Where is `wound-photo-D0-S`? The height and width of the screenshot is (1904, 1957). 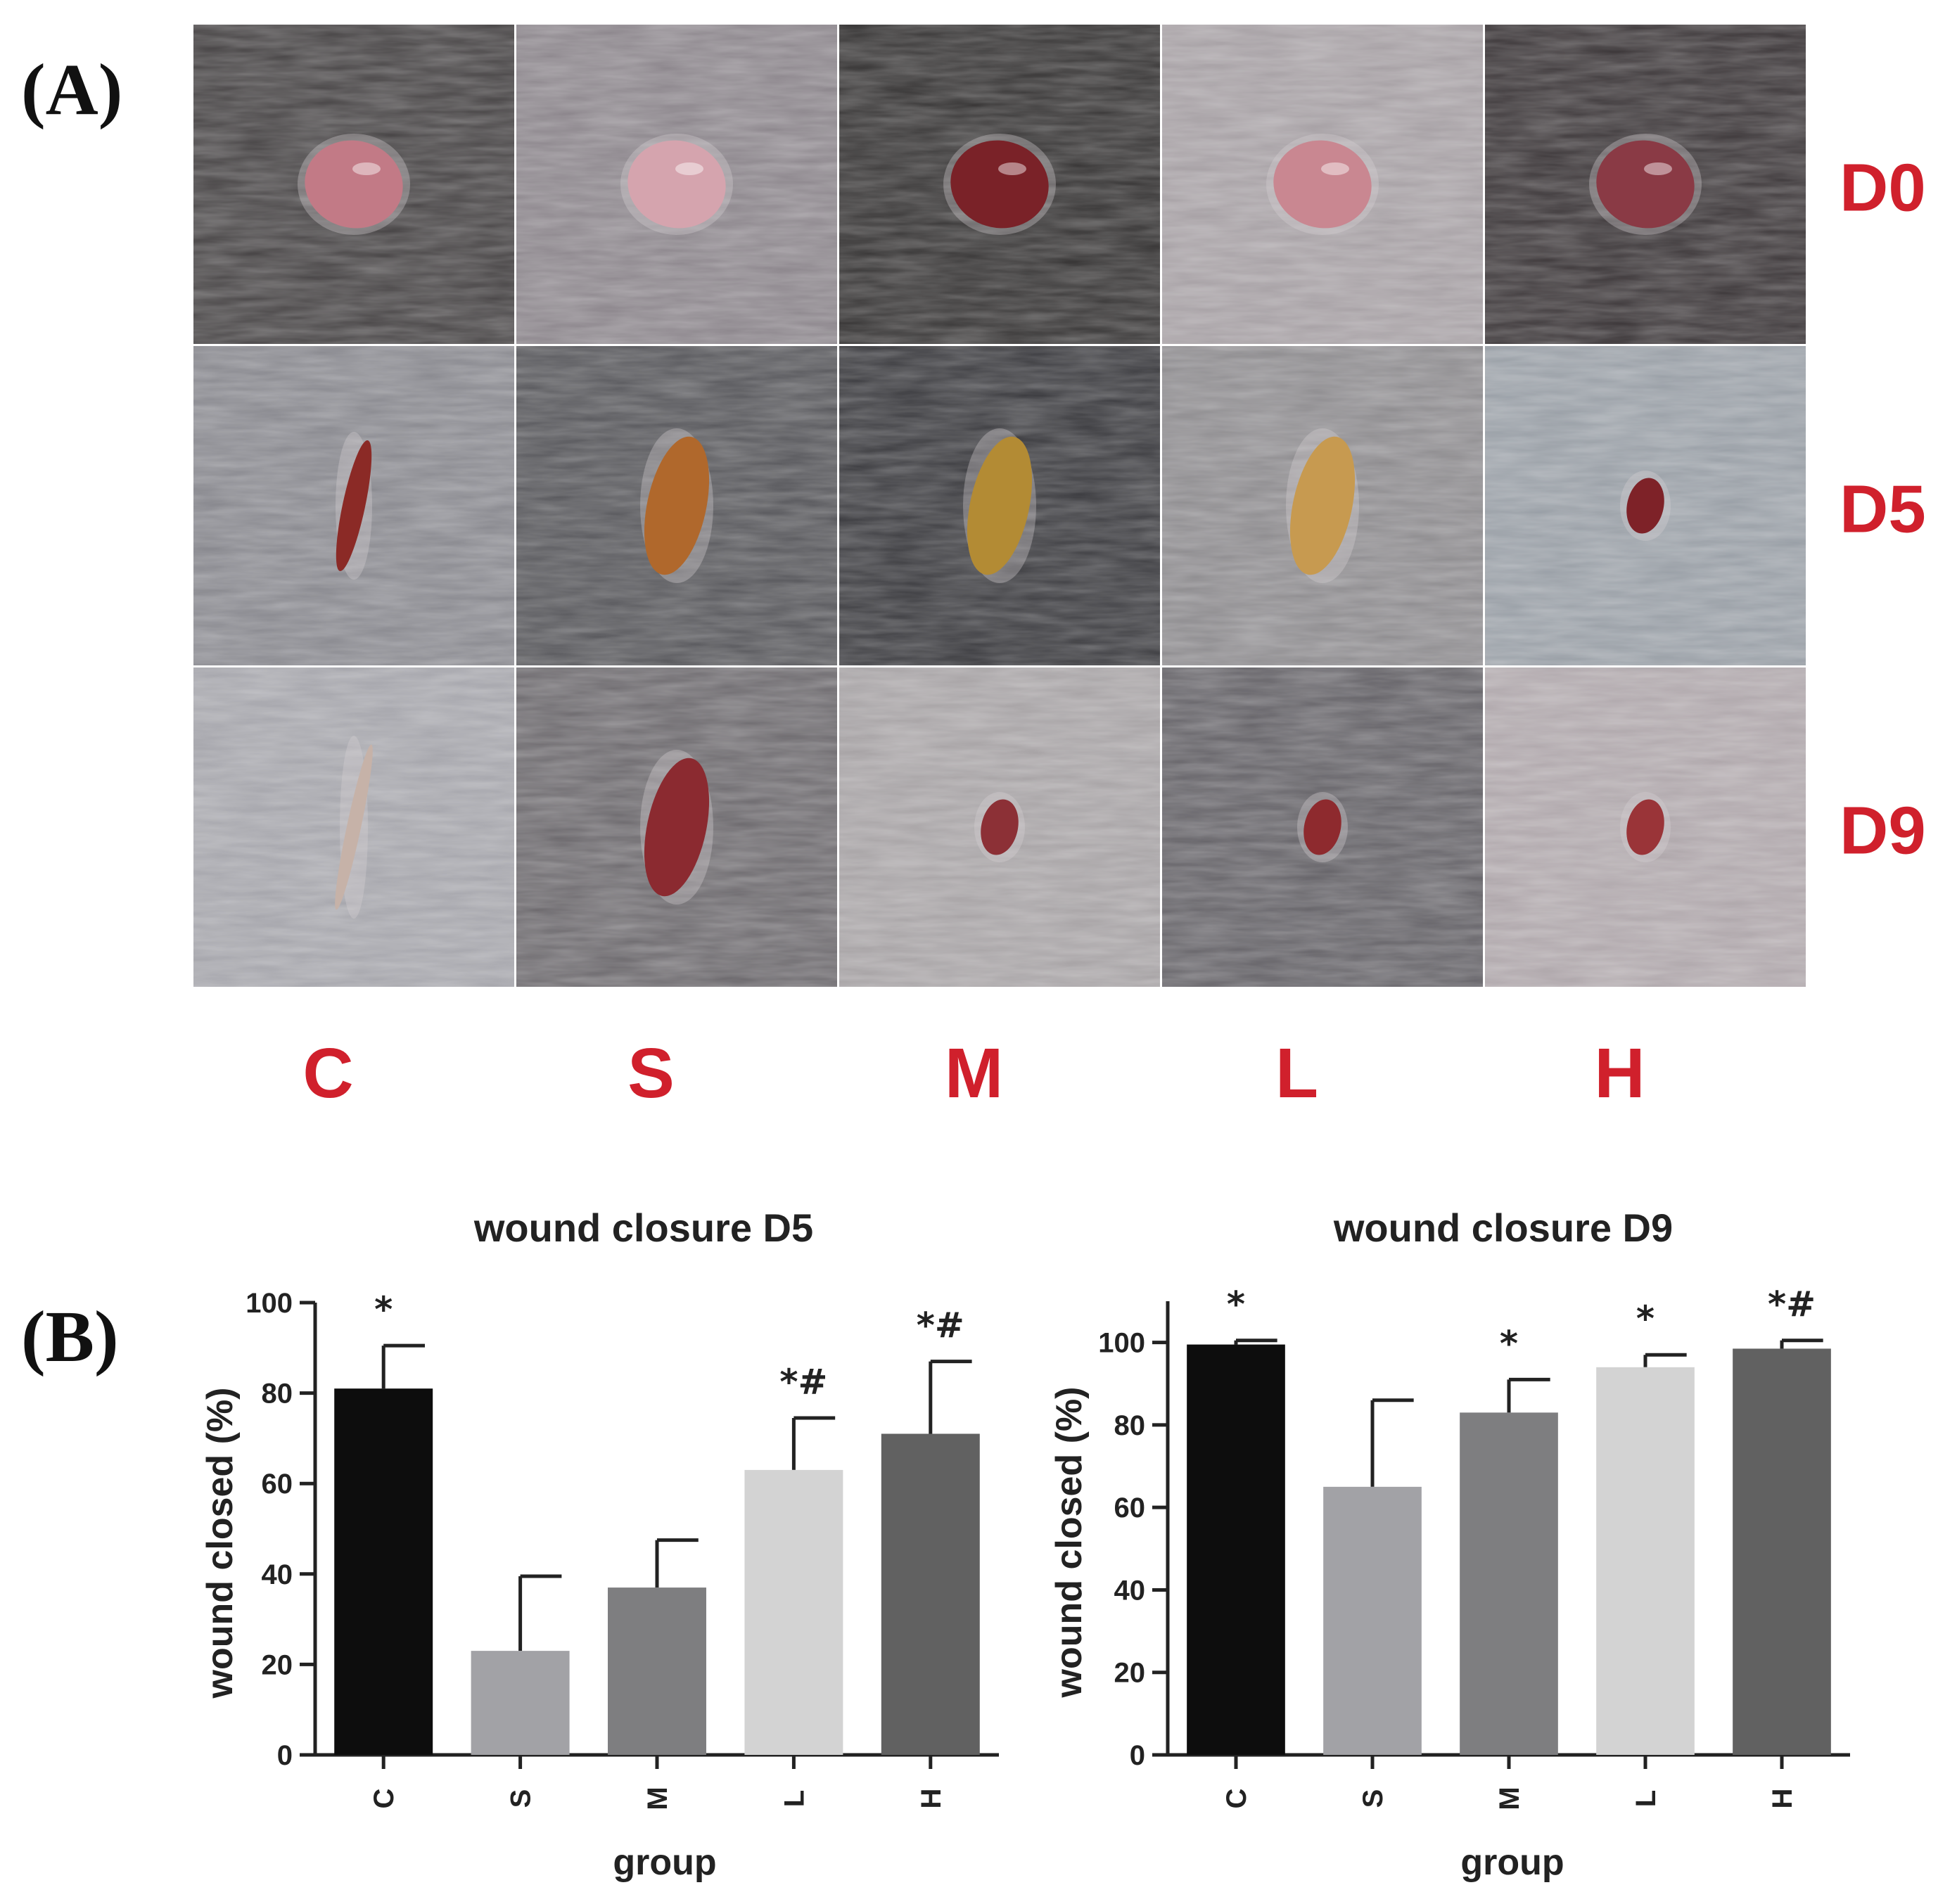
wound-photo-D0-S is located at coordinates (676, 184).